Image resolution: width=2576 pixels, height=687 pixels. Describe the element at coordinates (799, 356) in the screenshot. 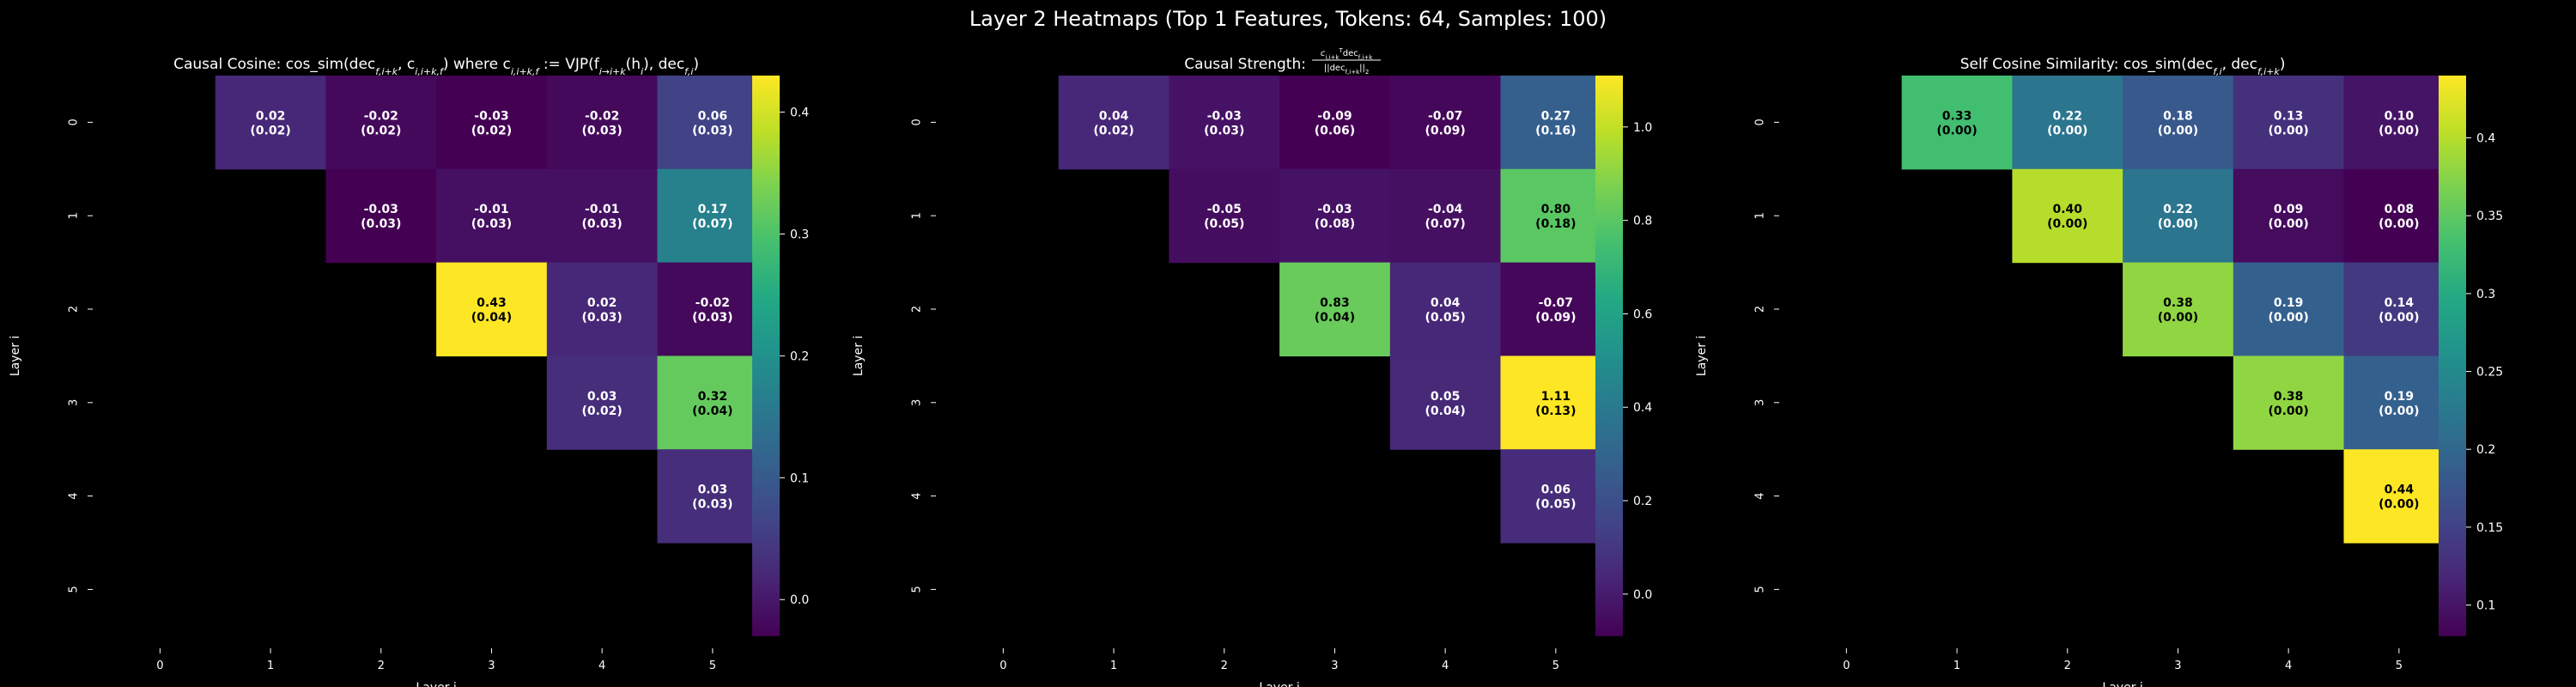

I see `colorbar-tick-label: 0.2` at that location.